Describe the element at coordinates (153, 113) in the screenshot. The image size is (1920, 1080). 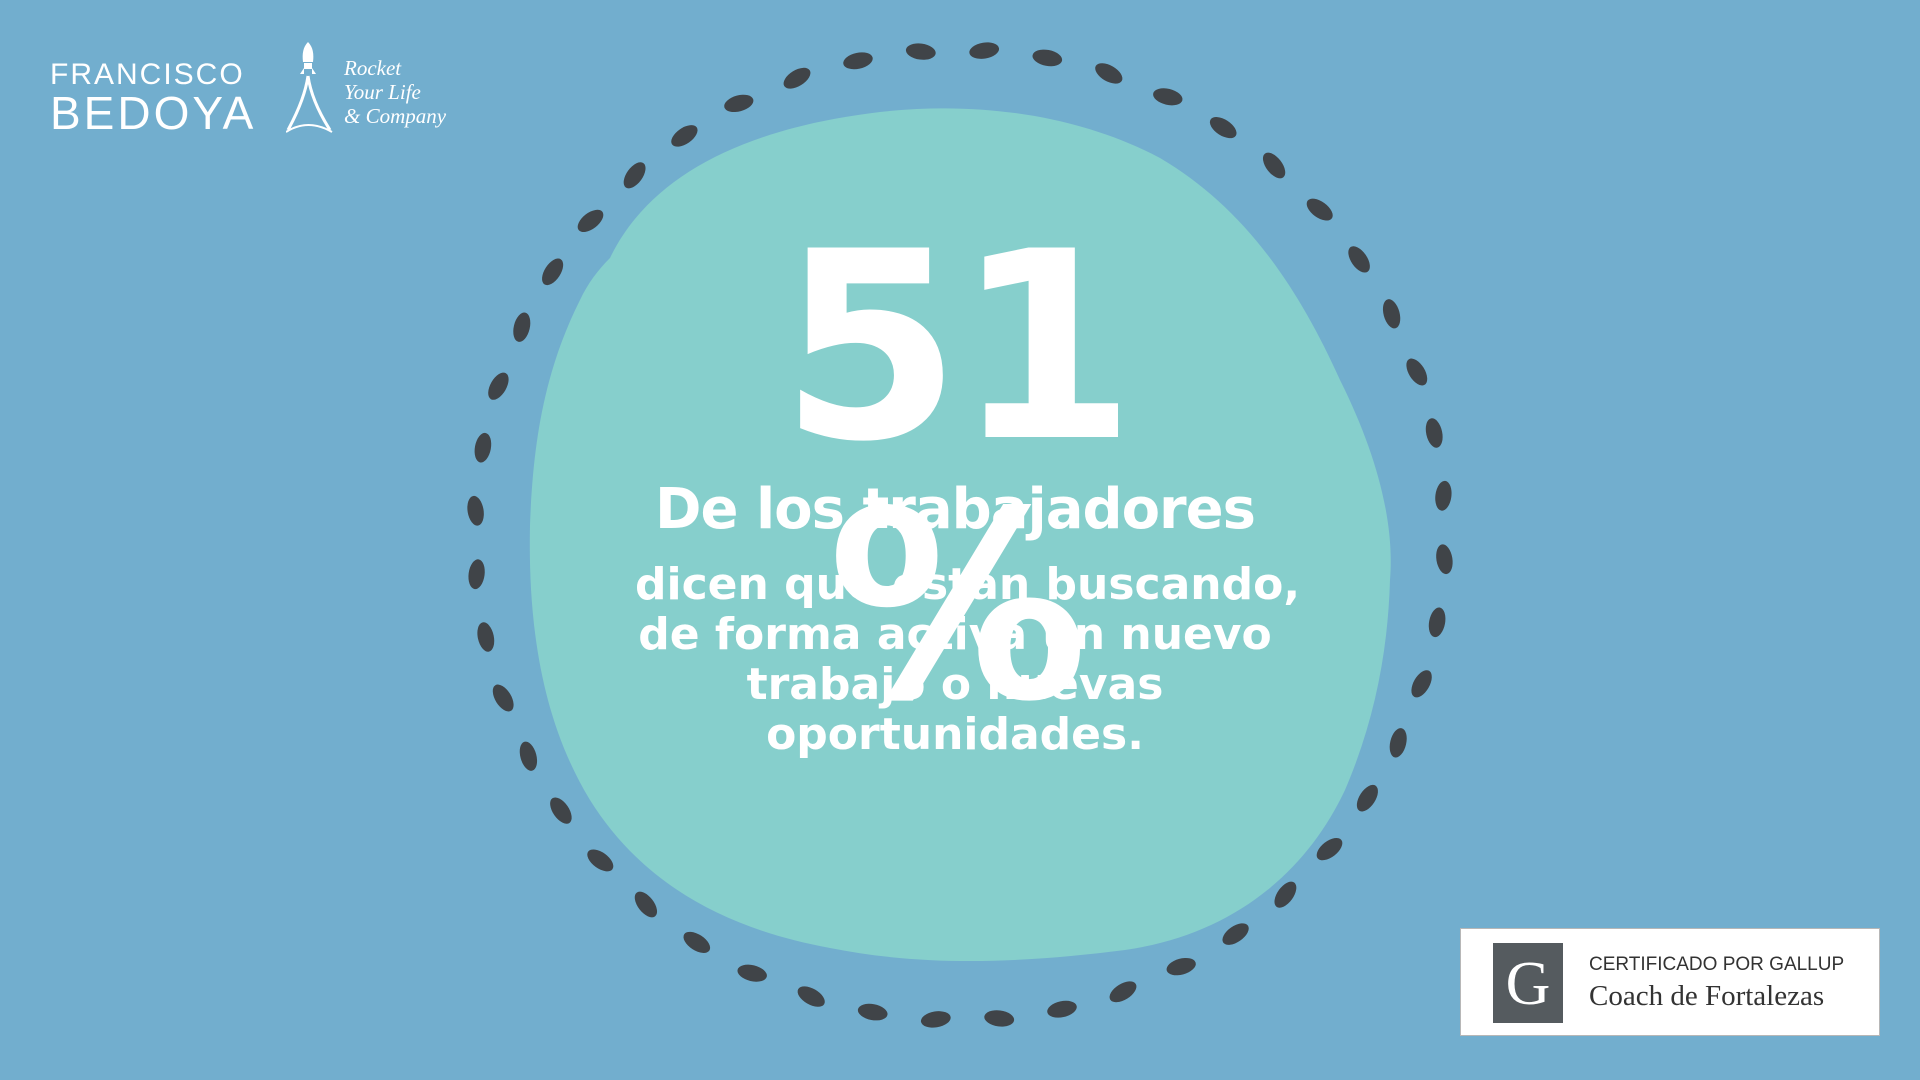
I see `logo-name-last: BEDOYA` at that location.